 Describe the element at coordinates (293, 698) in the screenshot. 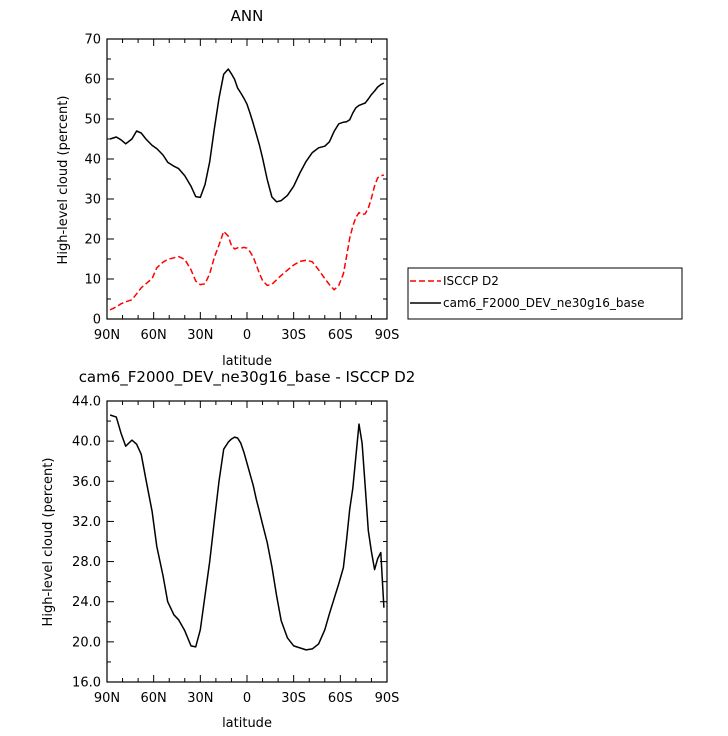

I see `bottom-x-tick-label: 30S` at that location.